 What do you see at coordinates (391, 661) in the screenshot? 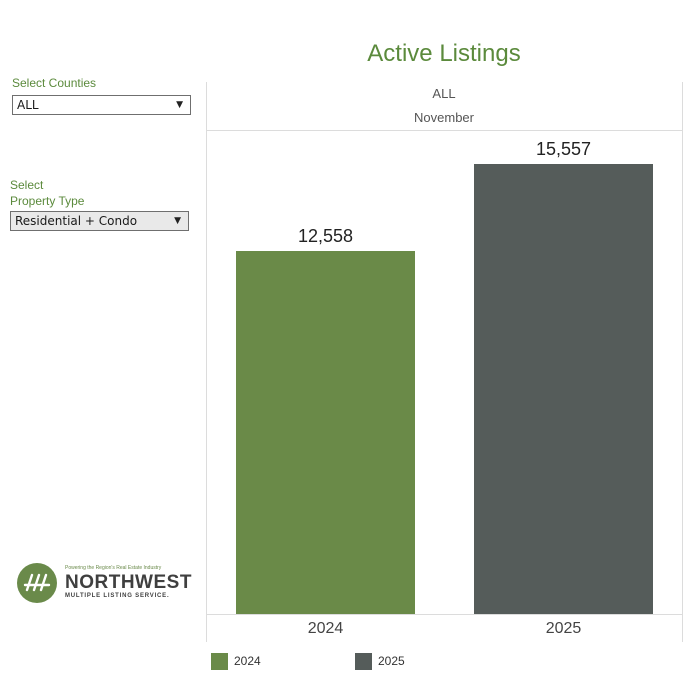
I see `legend-label-2025: 2025` at bounding box center [391, 661].